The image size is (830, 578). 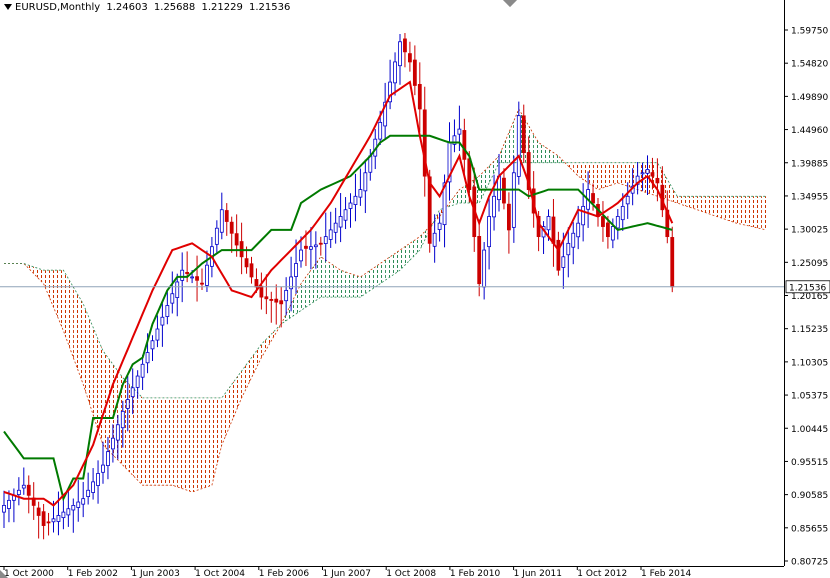 I want to click on x-tick-label: 1 Jun 2007, so click(x=347, y=573).